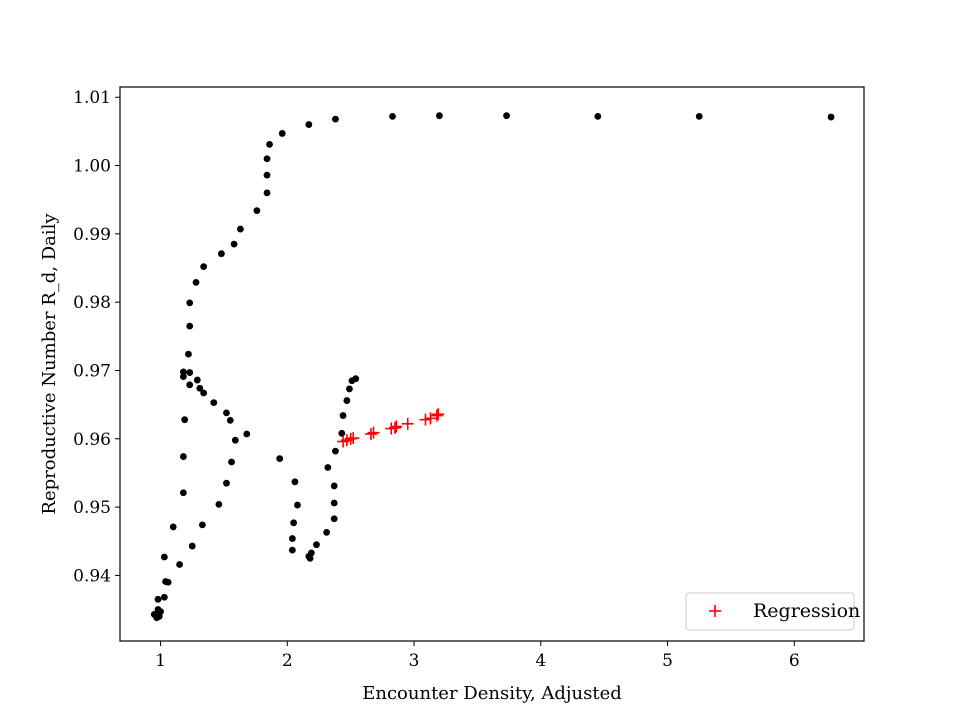 The width and height of the screenshot is (960, 720). I want to click on legend: Regression, so click(772, 611).